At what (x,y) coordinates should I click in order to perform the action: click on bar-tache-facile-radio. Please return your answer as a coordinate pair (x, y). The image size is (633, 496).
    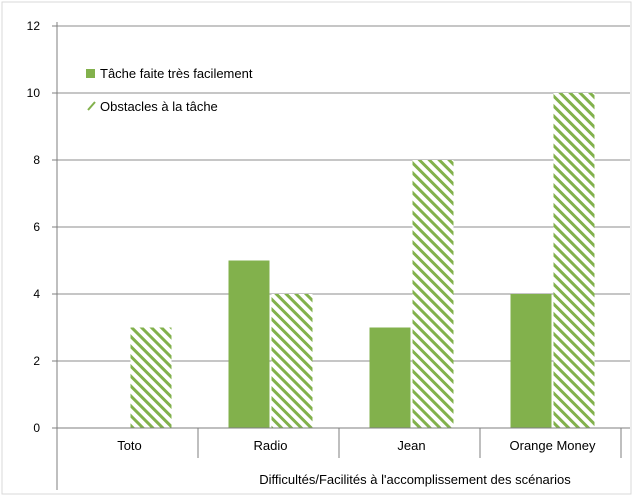
    Looking at the image, I should click on (249, 344).